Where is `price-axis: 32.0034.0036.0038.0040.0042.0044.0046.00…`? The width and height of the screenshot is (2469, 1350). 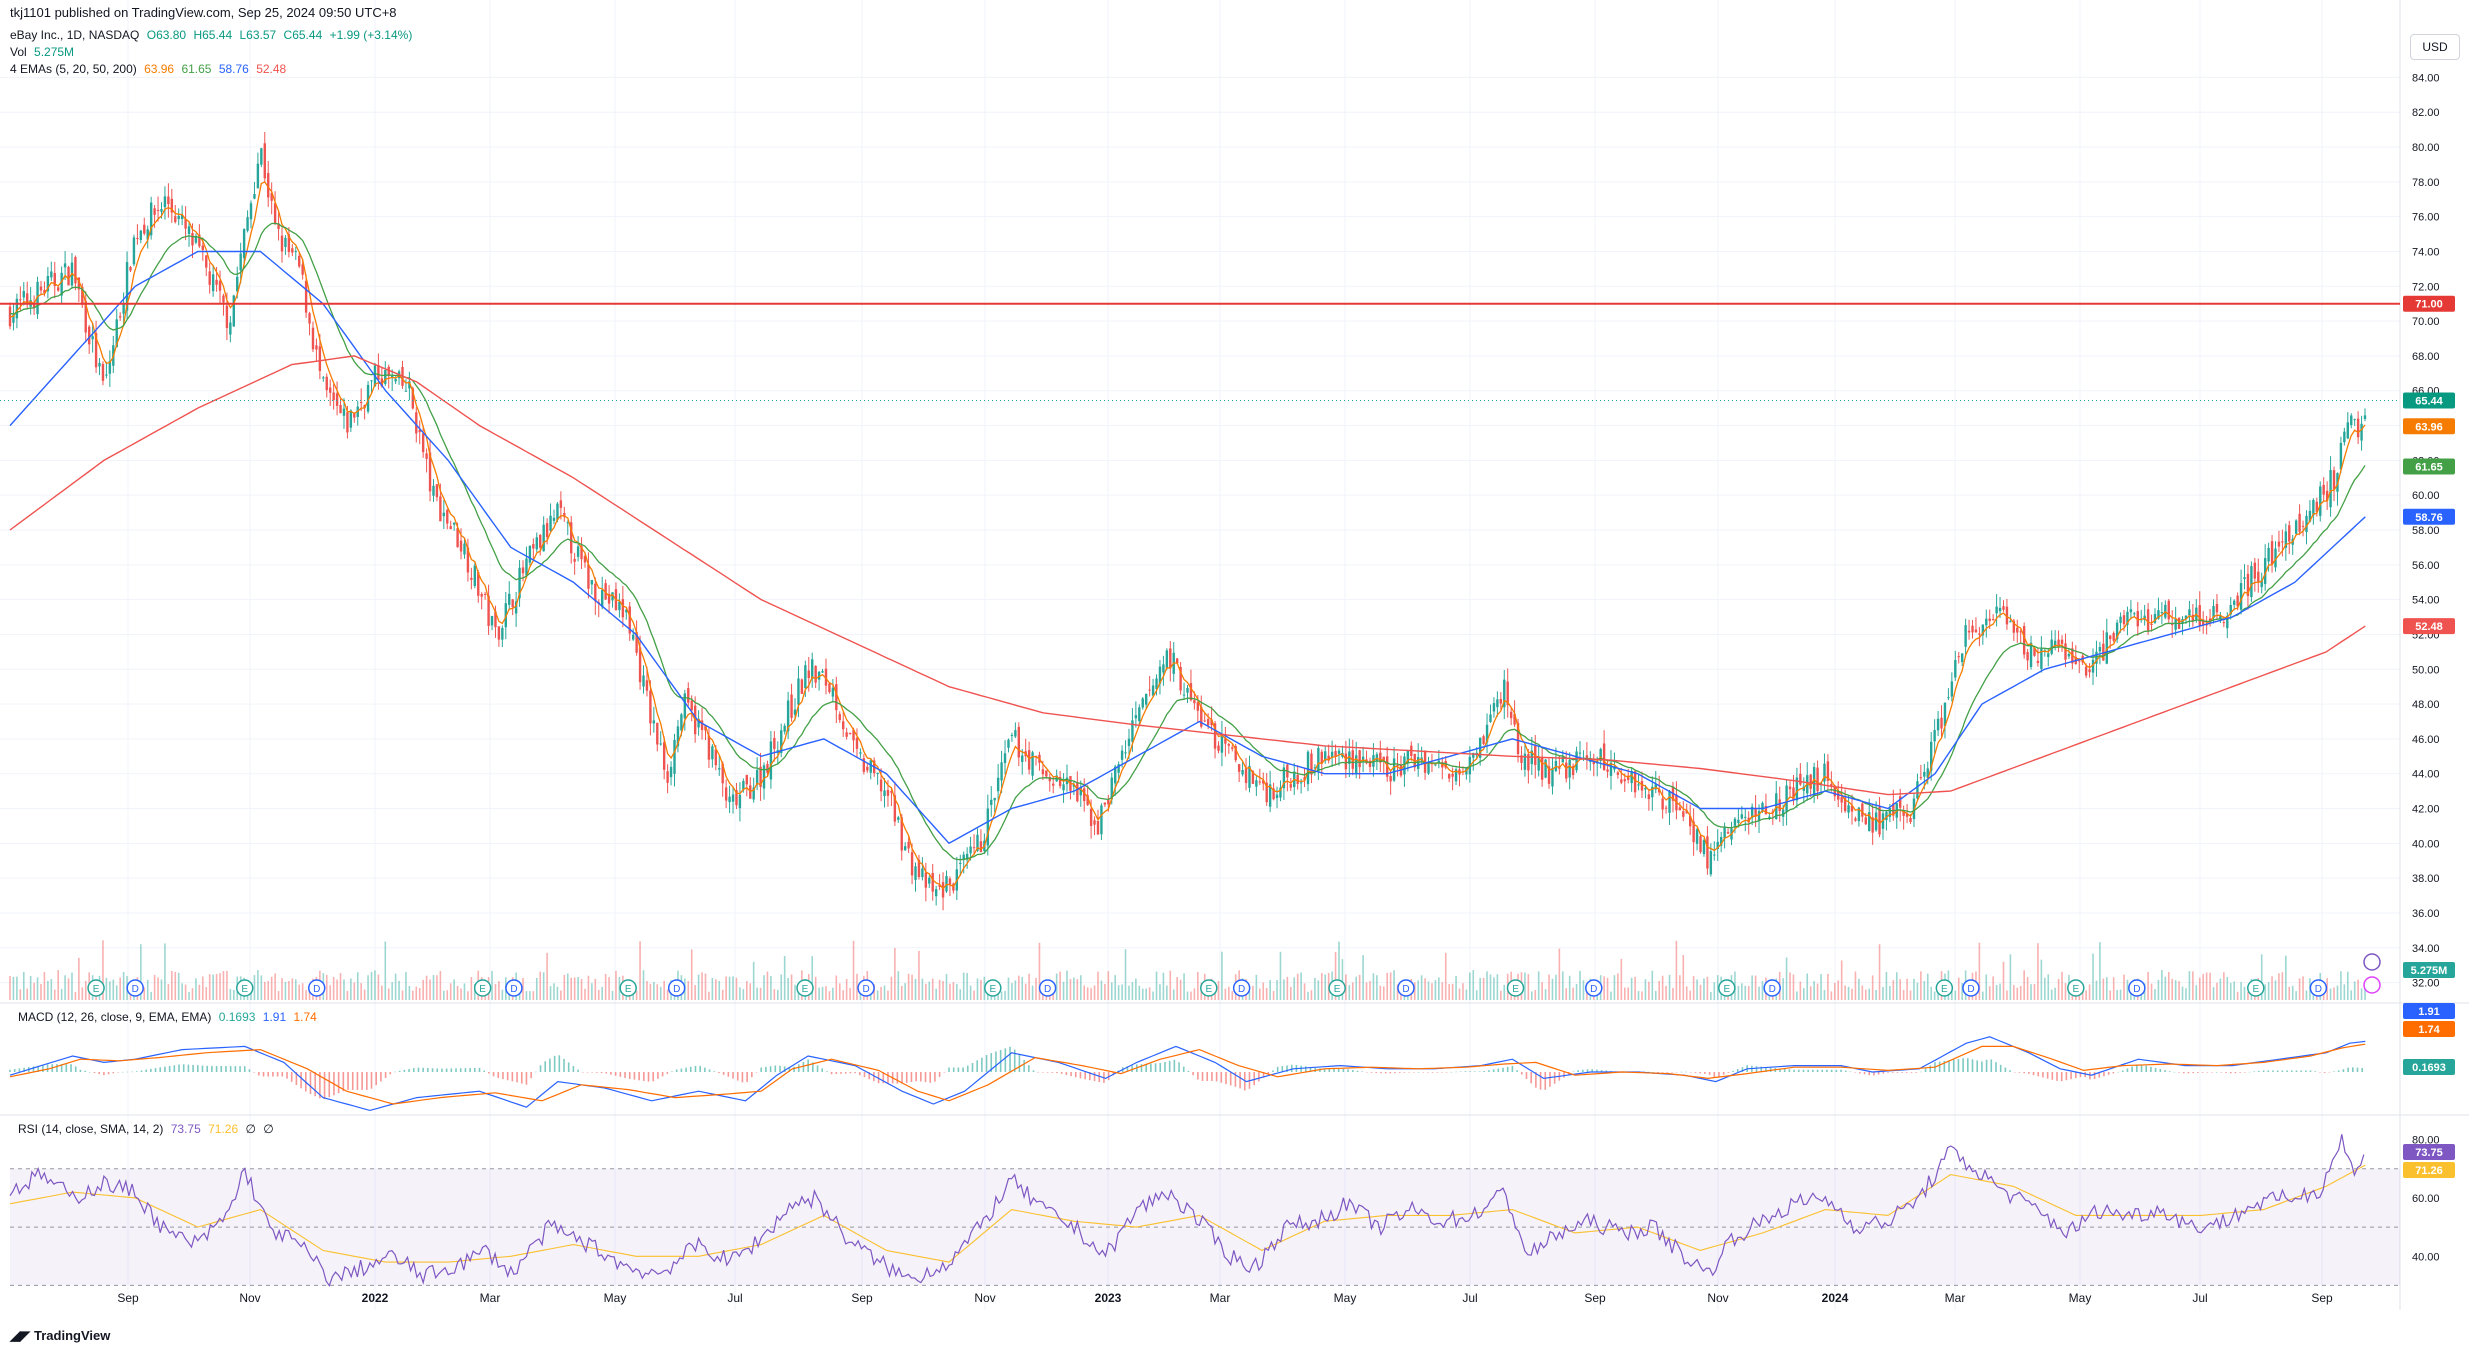 price-axis: 32.0034.0036.0038.0040.0042.0044.0046.00… is located at coordinates (2426, 667).